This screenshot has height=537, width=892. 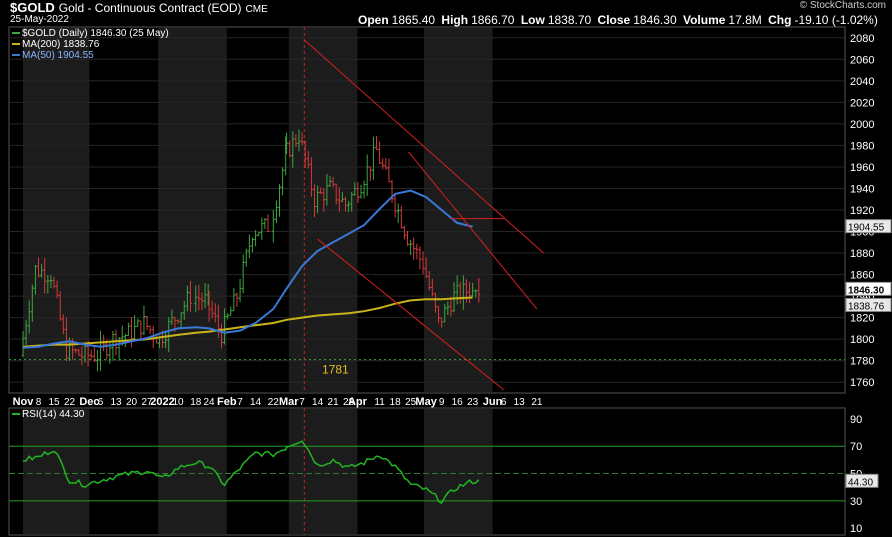 I want to click on trend-channel-line, so click(x=410, y=314).